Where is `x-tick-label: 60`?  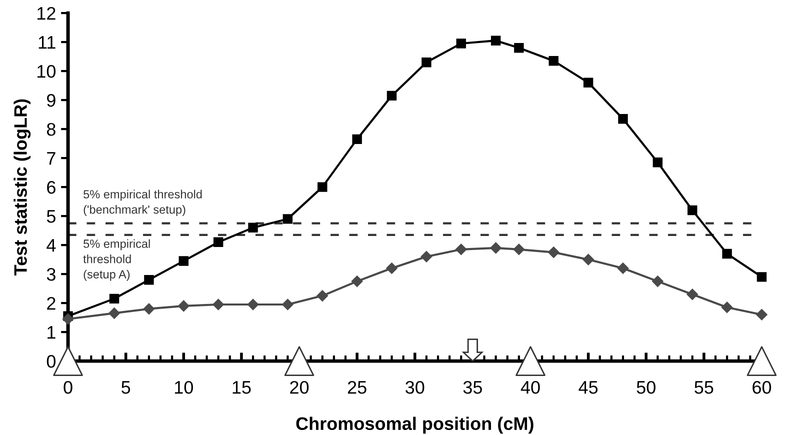
x-tick-label: 60 is located at coordinates (762, 387).